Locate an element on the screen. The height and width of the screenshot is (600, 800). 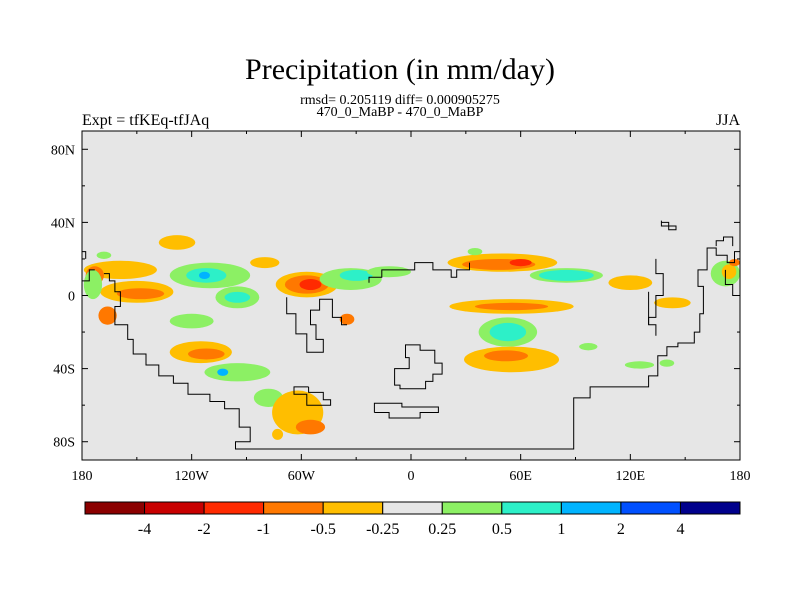
x-tick-label-1: 120W is located at coordinates (192, 476).